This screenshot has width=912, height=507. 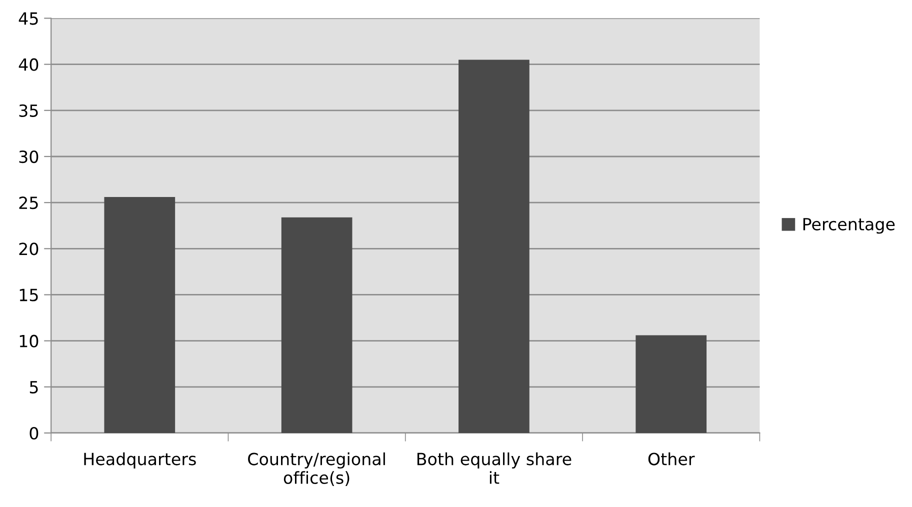 What do you see at coordinates (28, 64) in the screenshot?
I see `y-tick-label: 40` at bounding box center [28, 64].